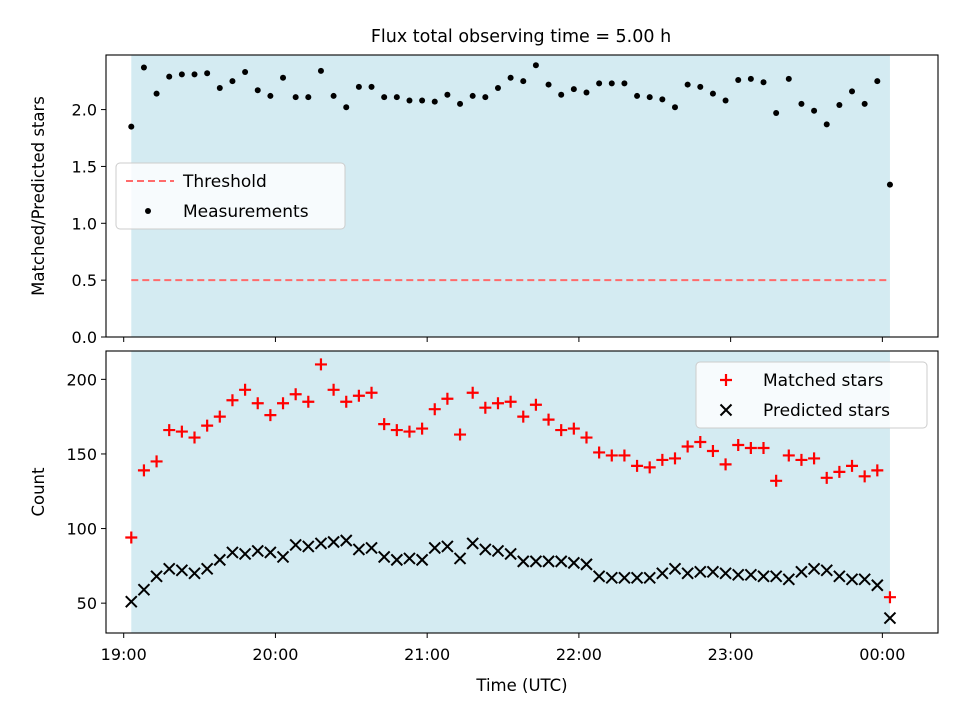  I want to click on y-tick-label: 50, so click(87, 603).